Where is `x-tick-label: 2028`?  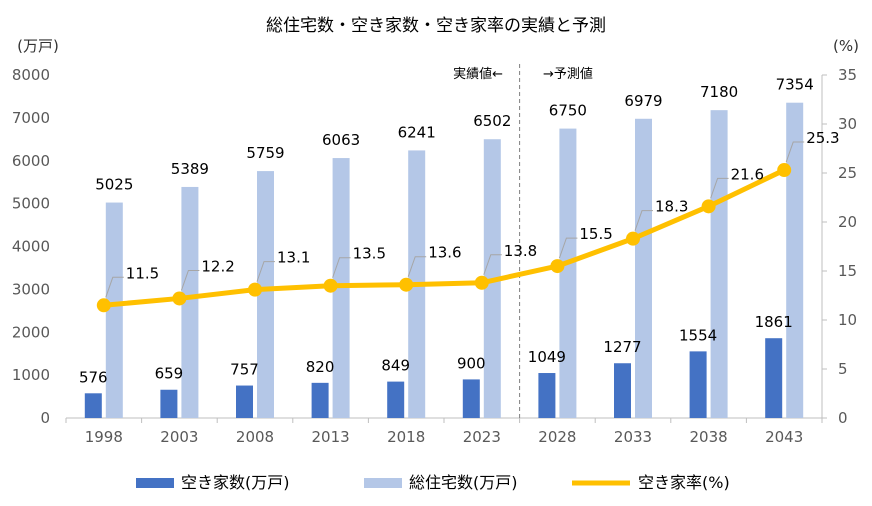
x-tick-label: 2028 is located at coordinates (557, 437).